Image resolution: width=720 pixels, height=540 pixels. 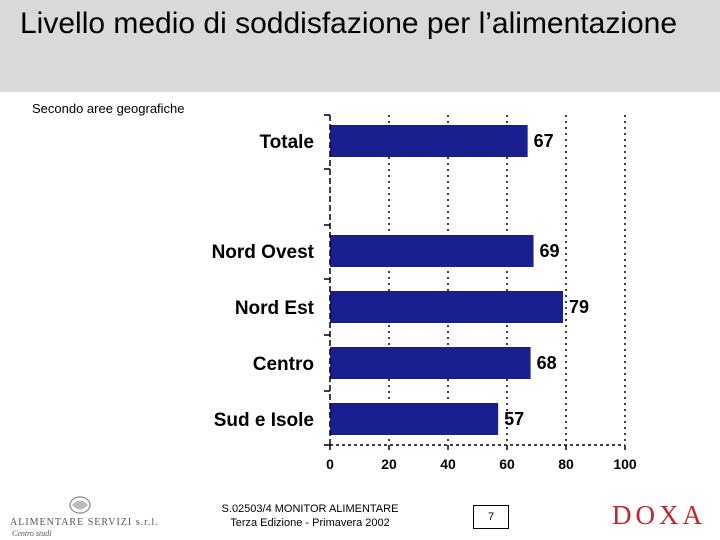 What do you see at coordinates (547, 363) in the screenshot?
I see `data-label: 68` at bounding box center [547, 363].